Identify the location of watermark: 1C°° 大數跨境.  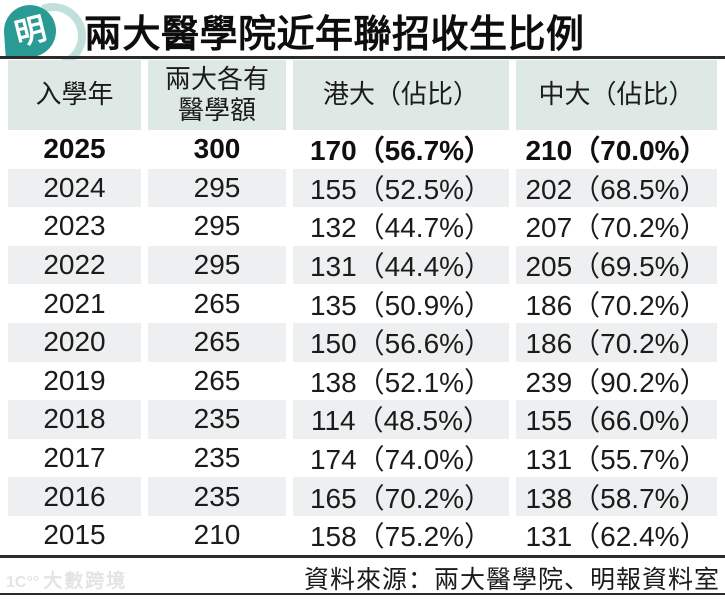
(66, 579).